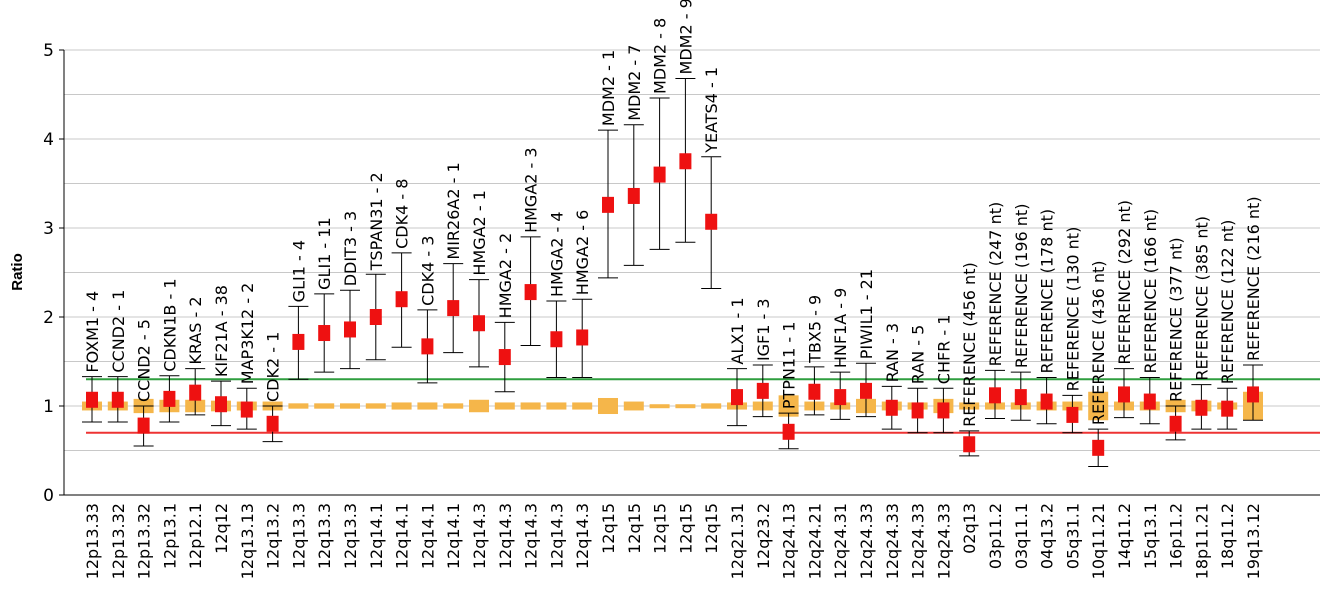  What do you see at coordinates (1124, 282) in the screenshot?
I see `probe-label: REFERENCE (292 nt)` at bounding box center [1124, 282].